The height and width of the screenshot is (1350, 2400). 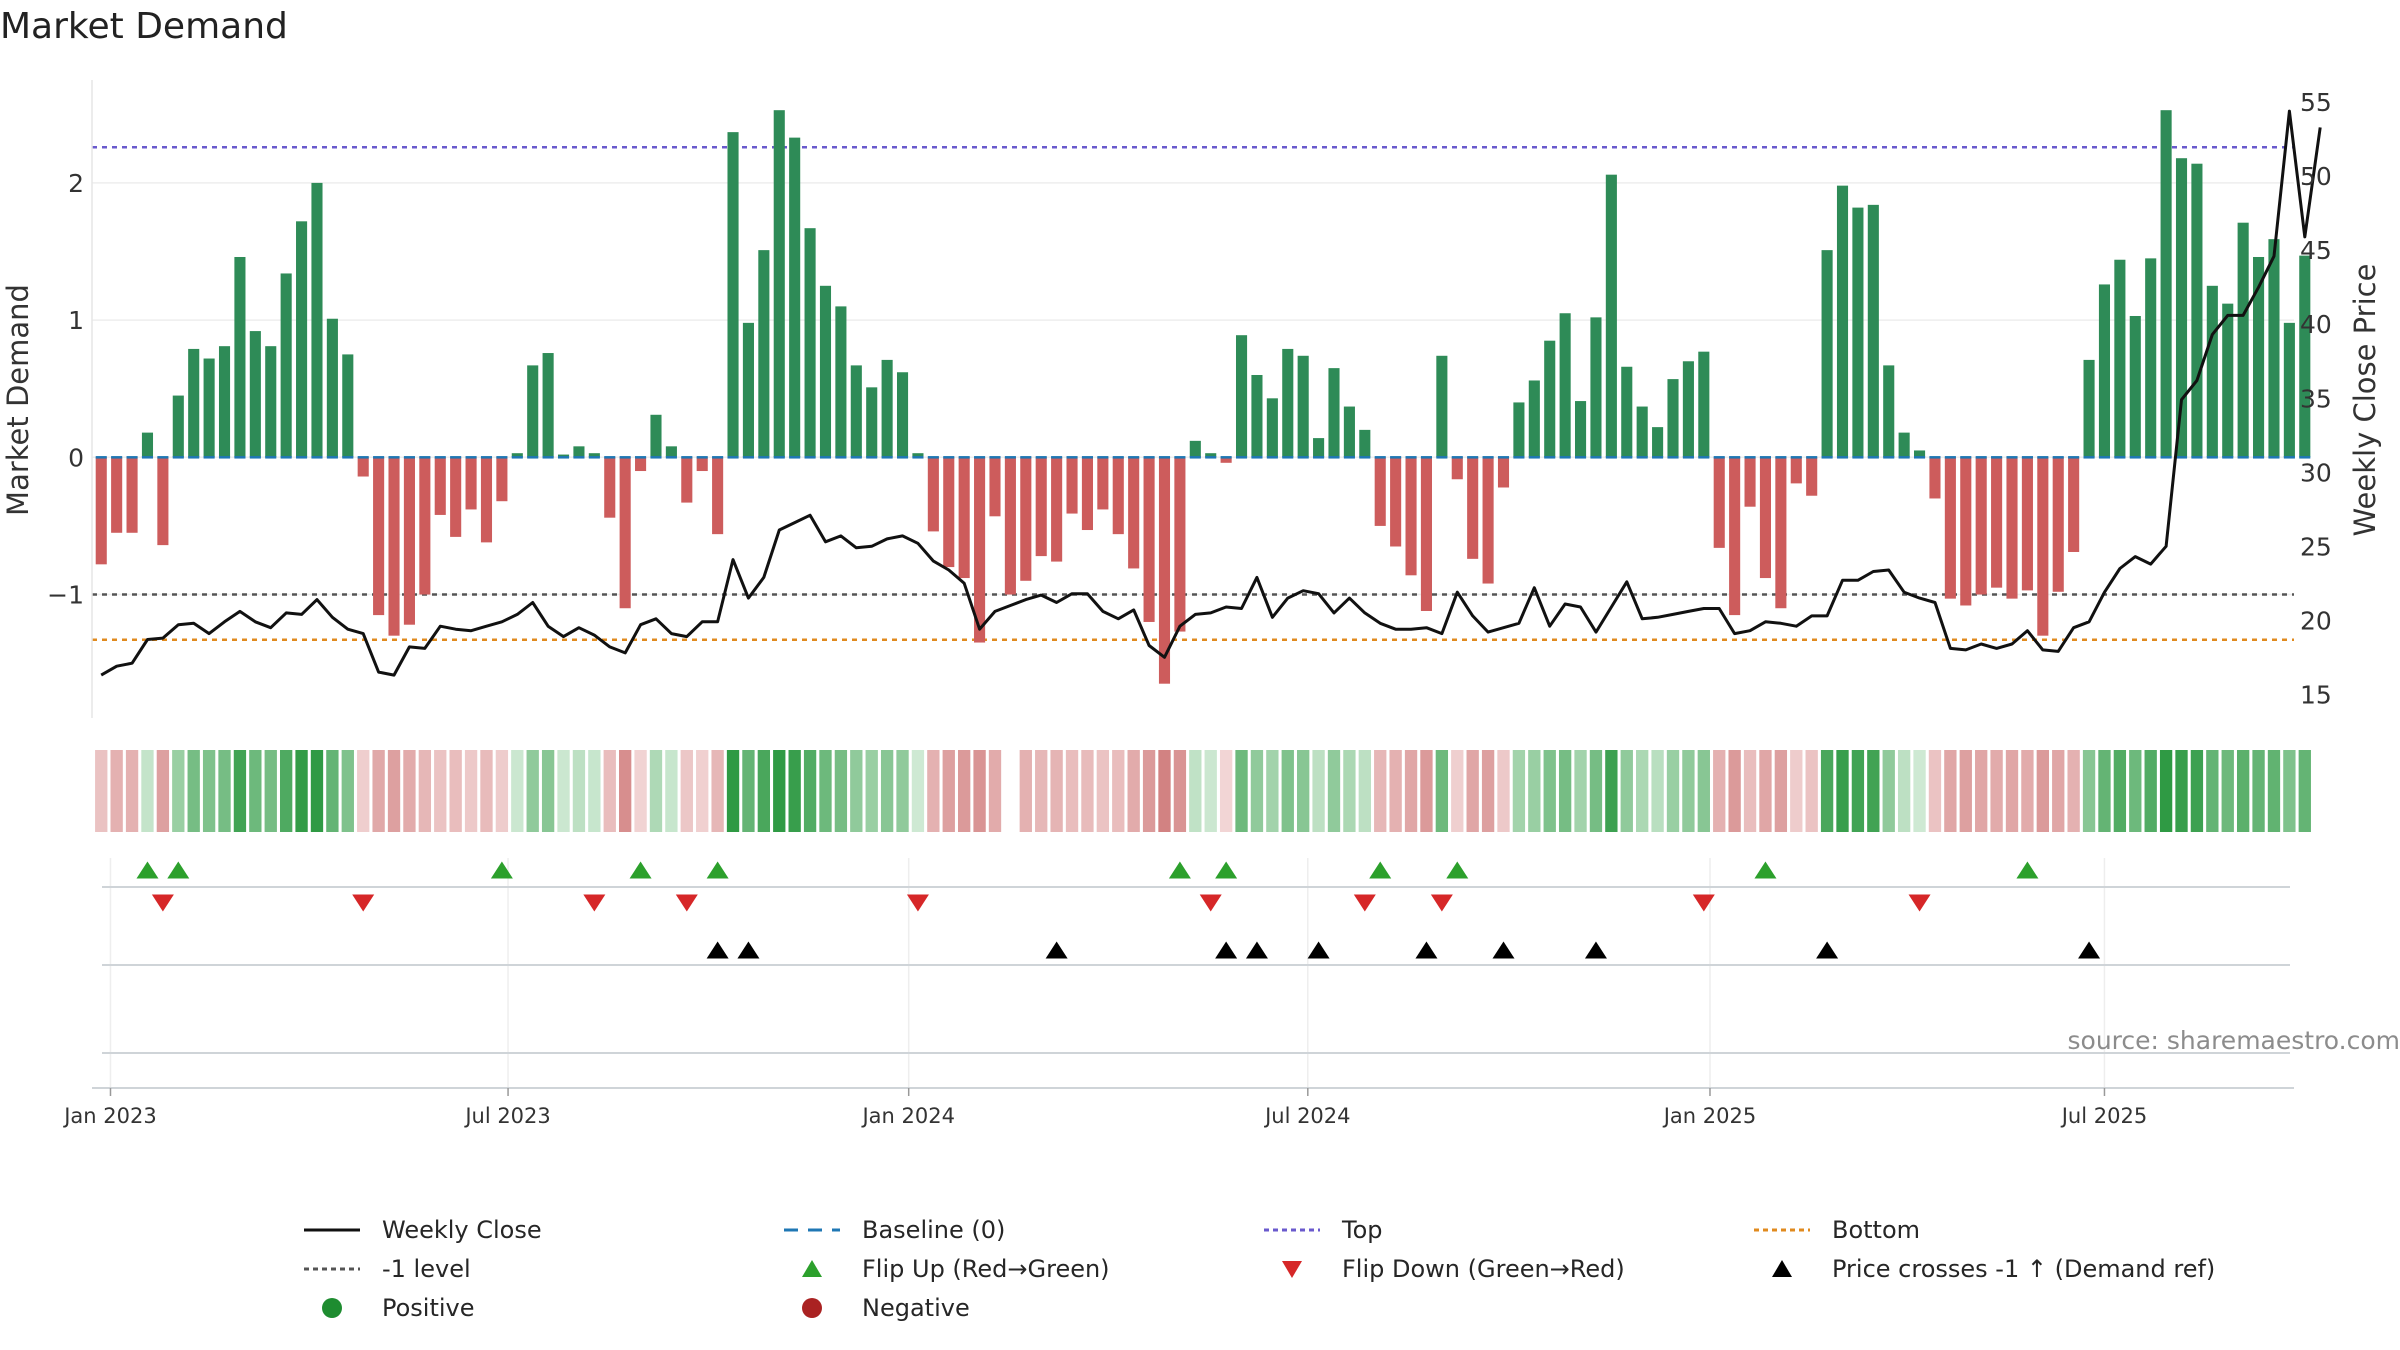 I want to click on left-axis-ticks: −1 0 1 2, so click(x=65, y=389).